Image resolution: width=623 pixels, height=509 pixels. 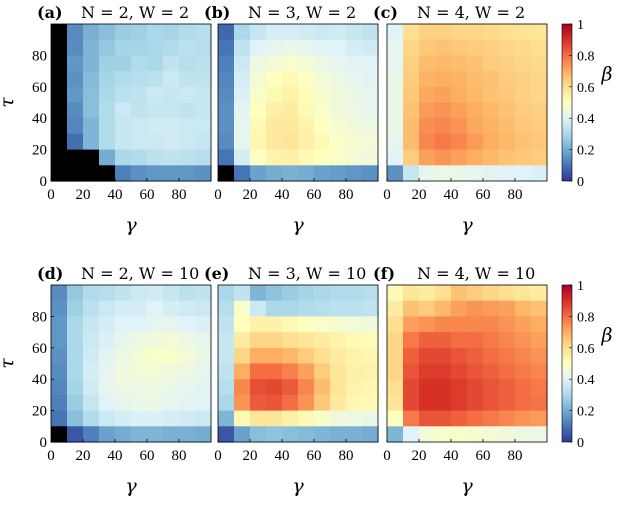 What do you see at coordinates (179, 456) in the screenshot?
I see `x-tick-label: 80` at bounding box center [179, 456].